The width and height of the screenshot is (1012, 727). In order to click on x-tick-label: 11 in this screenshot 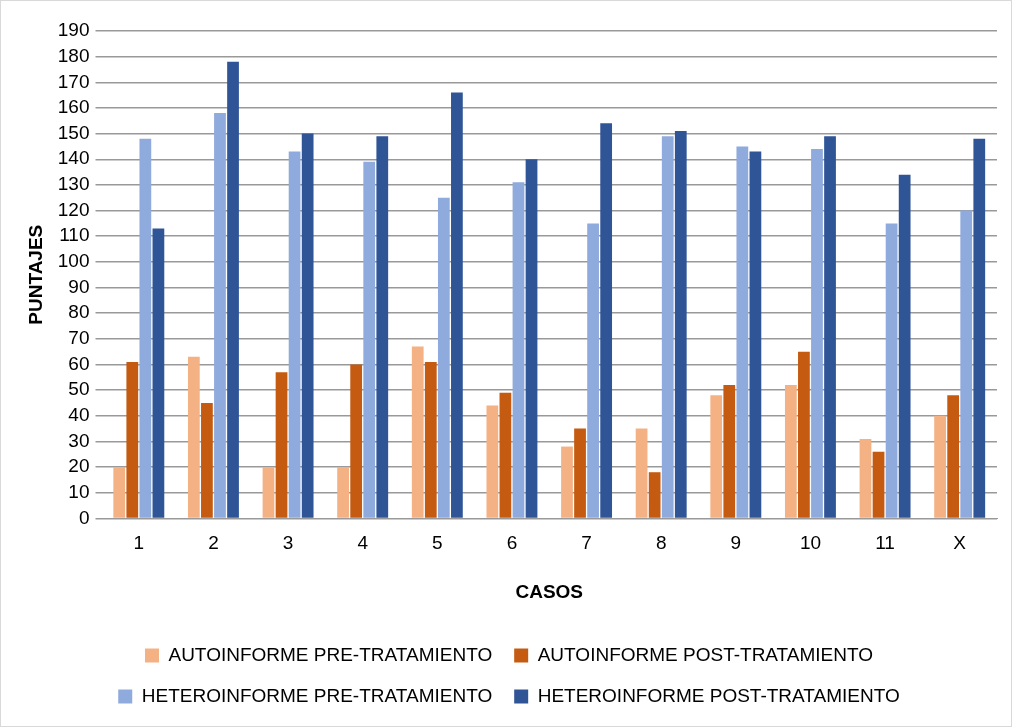, I will do `click(885, 543)`.